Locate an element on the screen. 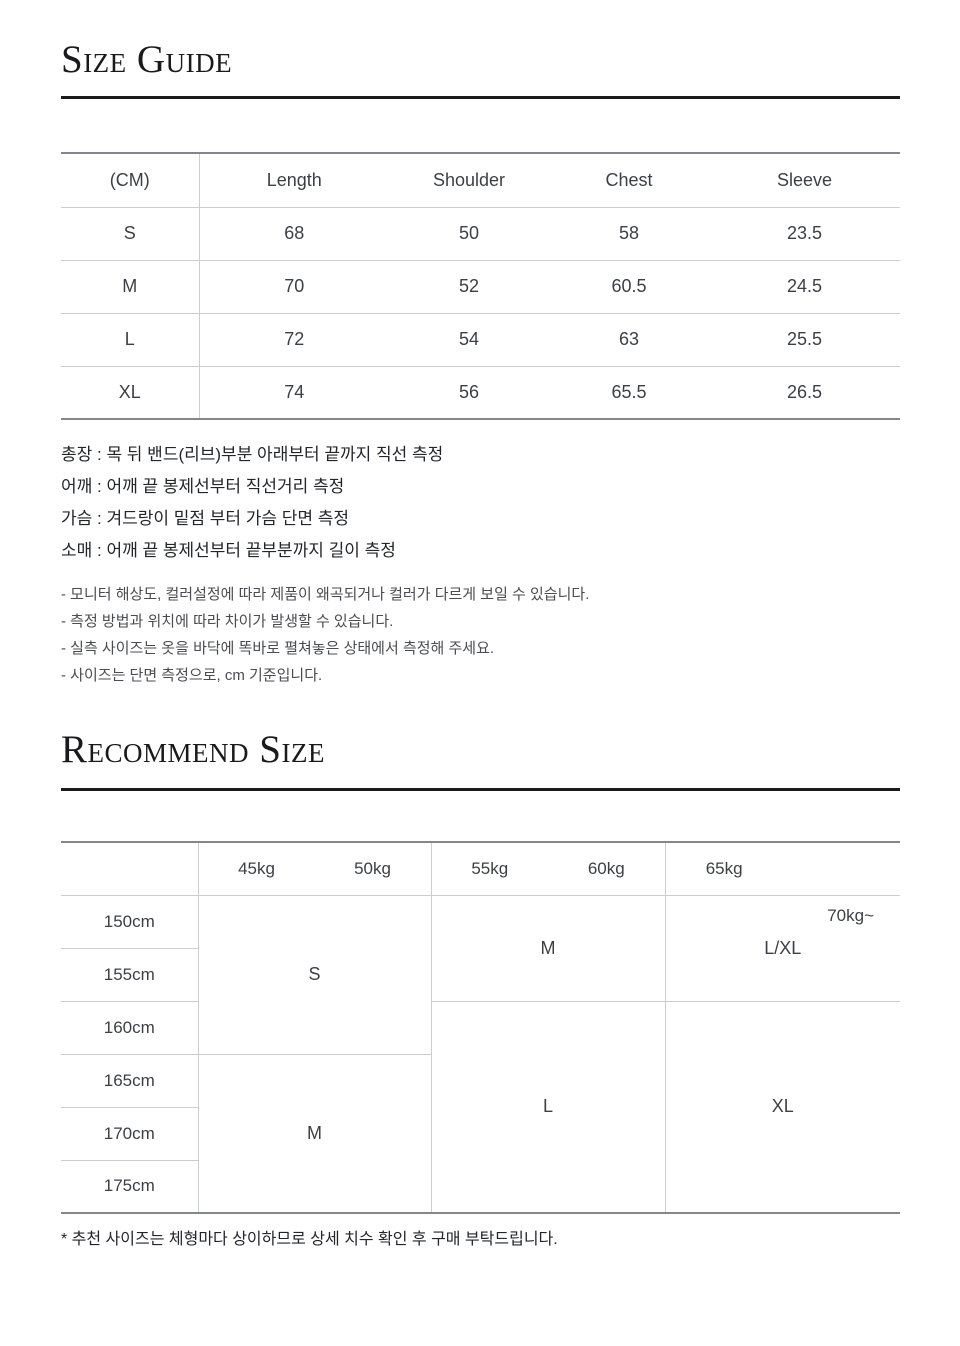 The height and width of the screenshot is (1346, 960). height-row-150: 150cm S M 70kg~ L/XL is located at coordinates (480, 975).